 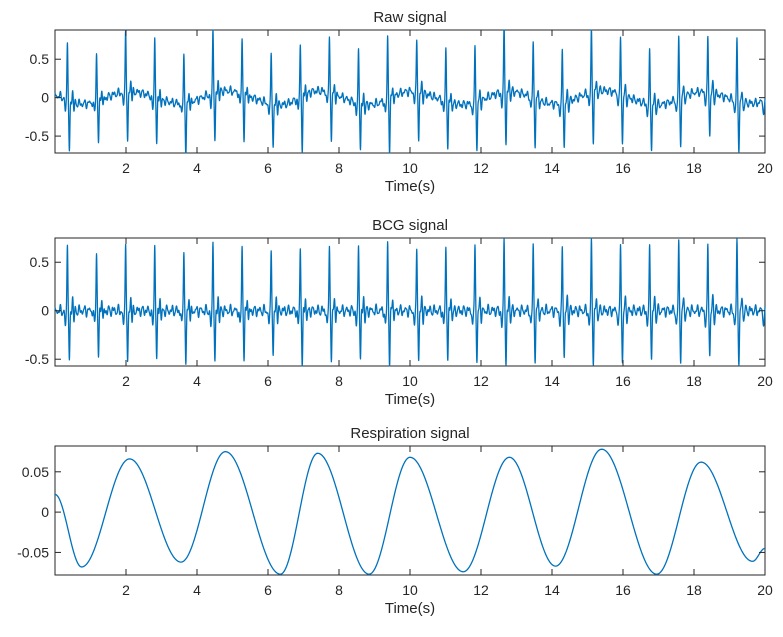 What do you see at coordinates (410, 381) in the screenshot?
I see `bcg-signal-x-tick-label: 10` at bounding box center [410, 381].